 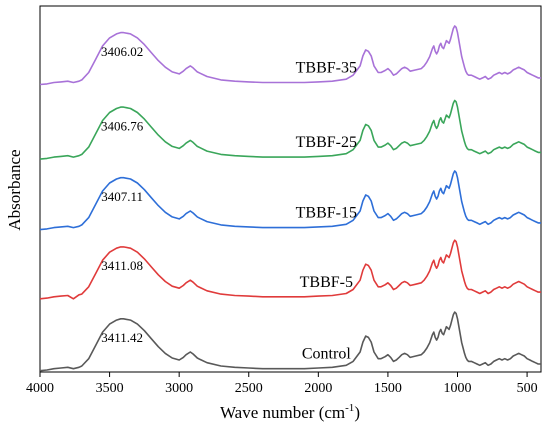 What do you see at coordinates (357, 412) in the screenshot?
I see `x-axis-title-close: )` at bounding box center [357, 412].